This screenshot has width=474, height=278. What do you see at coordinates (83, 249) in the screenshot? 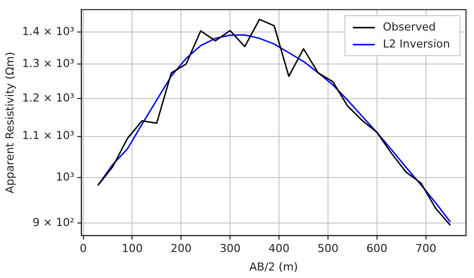
I see `x-tick-label: 0` at bounding box center [83, 249].